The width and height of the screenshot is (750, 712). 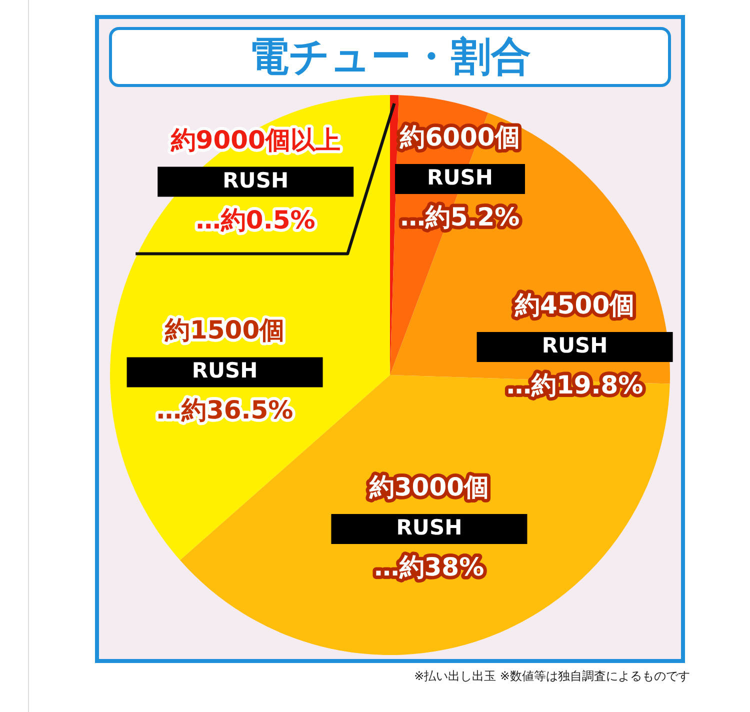 I want to click on data-label: …約0.5%, so click(x=256, y=219).